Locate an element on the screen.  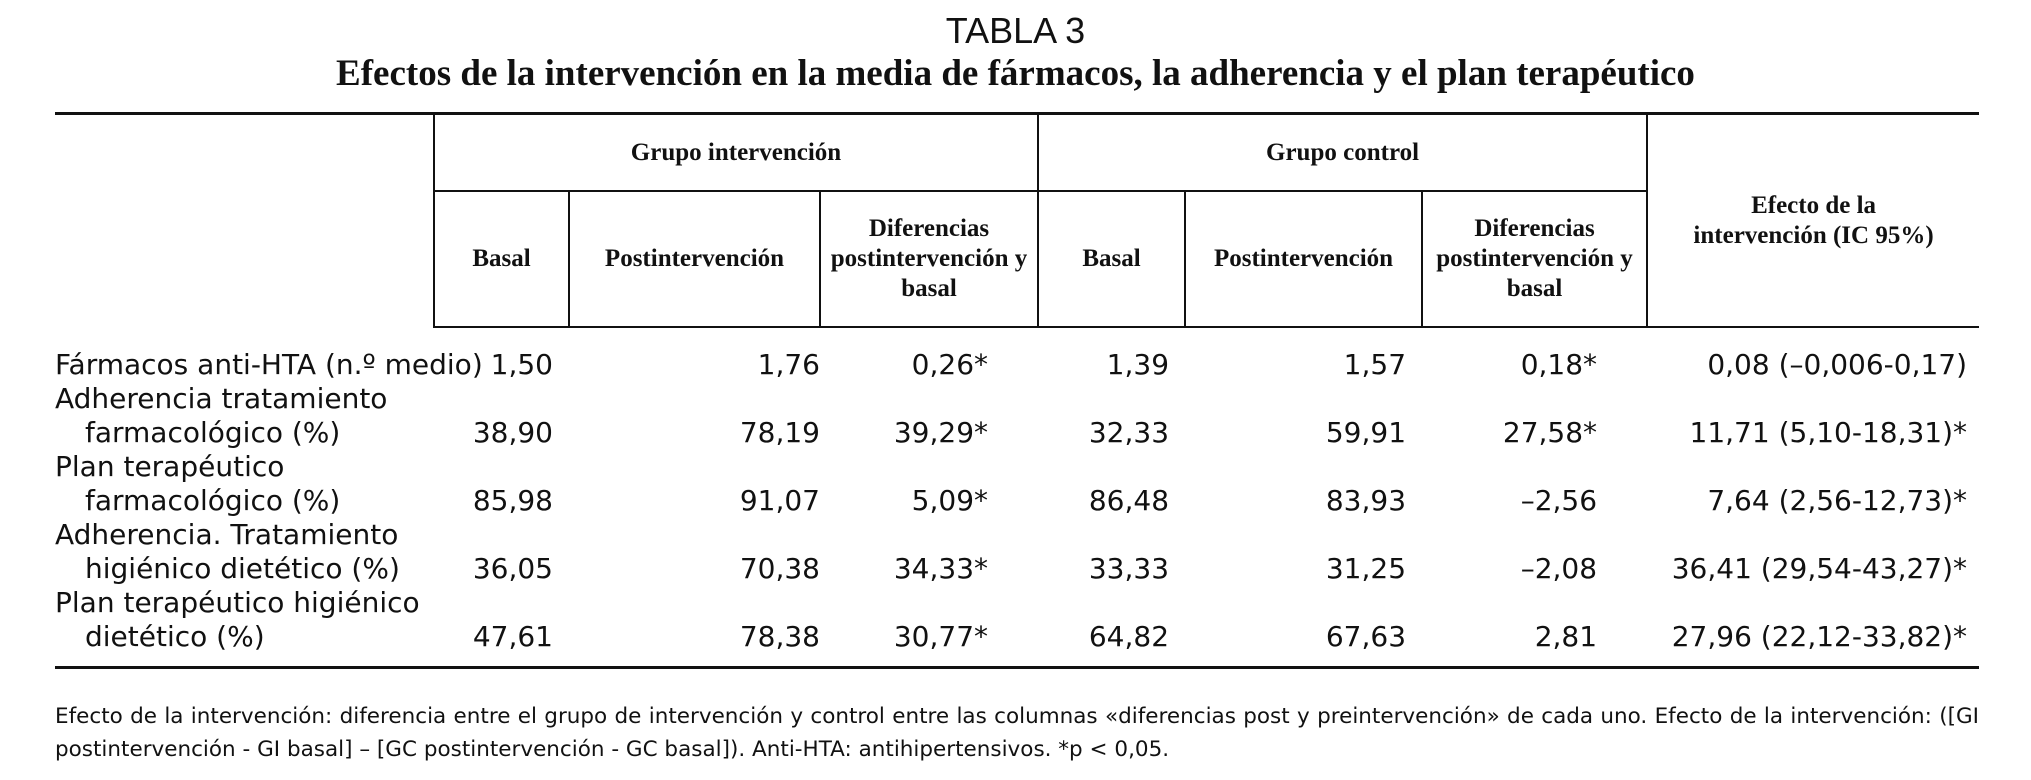
table-cell: 83,93 is located at coordinates (1366, 500).